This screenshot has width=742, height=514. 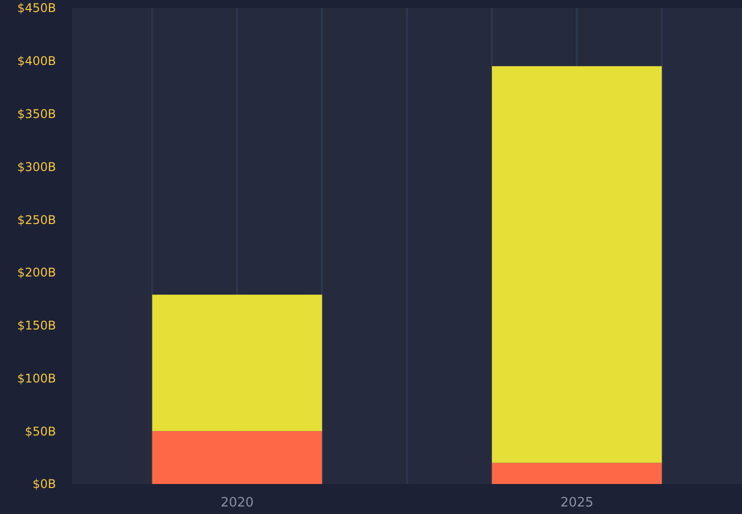 I want to click on y-tick-label: $400B, so click(x=36, y=61).